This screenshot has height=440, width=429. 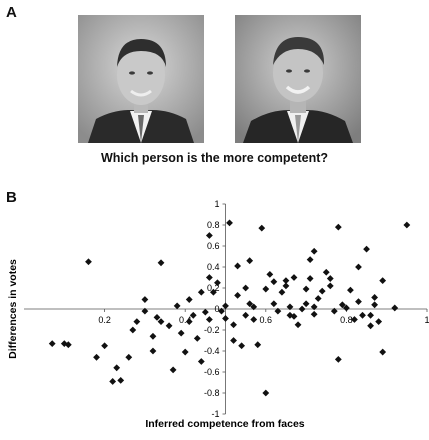 I want to click on portrait-left-icon, so click(x=141, y=79).